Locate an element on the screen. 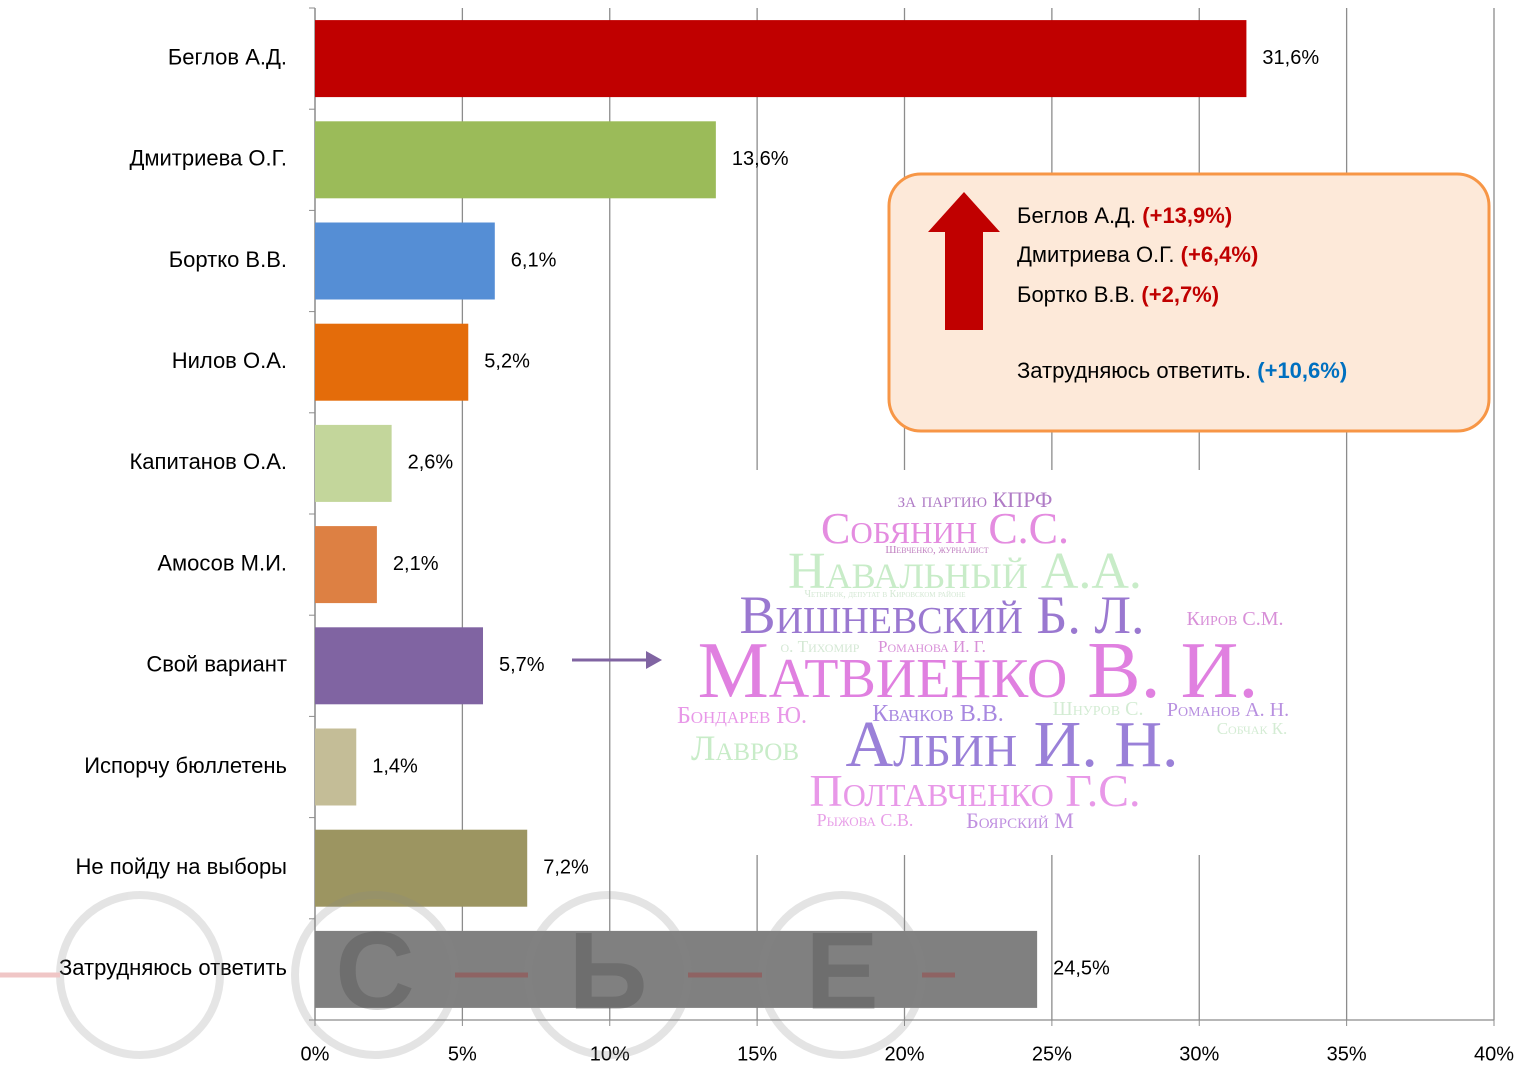 Image resolution: width=1535 pixels, height=1065 pixels. cloud-background is located at coordinates (1000, 662).